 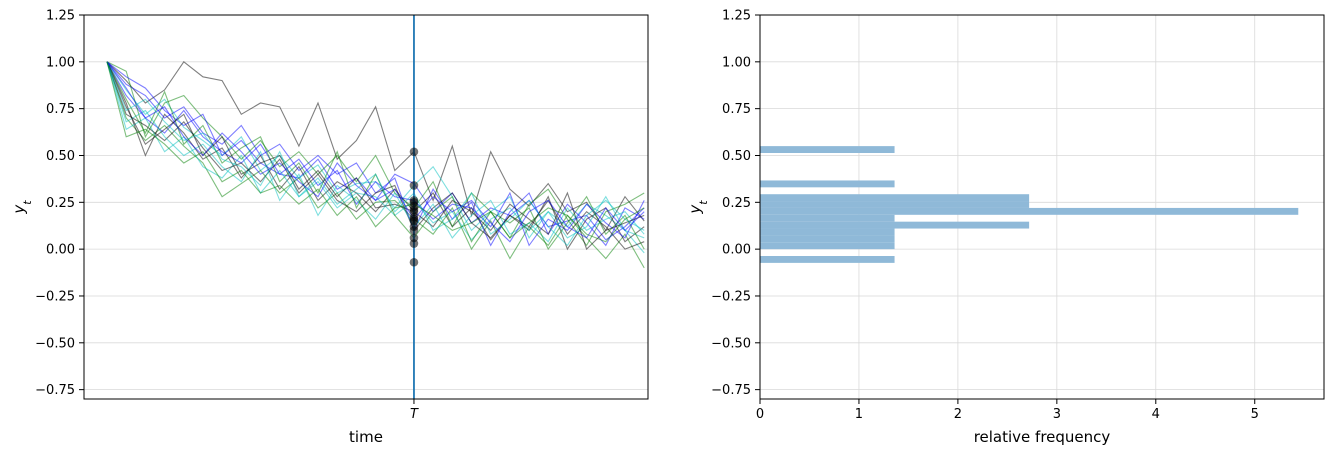 I want to click on left-x-axis-label: time, so click(x=366, y=437).